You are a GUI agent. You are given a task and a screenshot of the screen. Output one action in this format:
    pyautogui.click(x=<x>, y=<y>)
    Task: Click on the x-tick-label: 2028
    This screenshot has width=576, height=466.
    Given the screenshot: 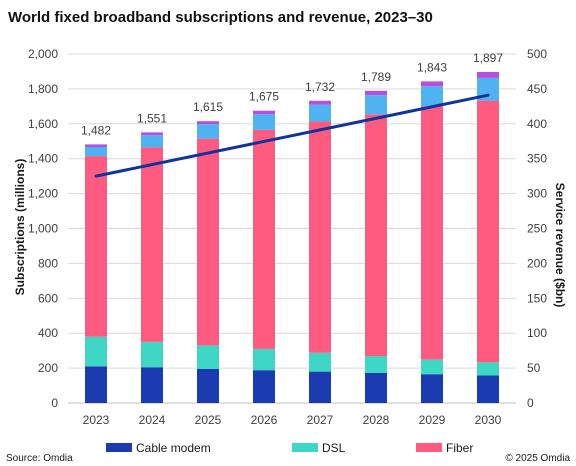 What is the action you would take?
    pyautogui.click(x=376, y=420)
    